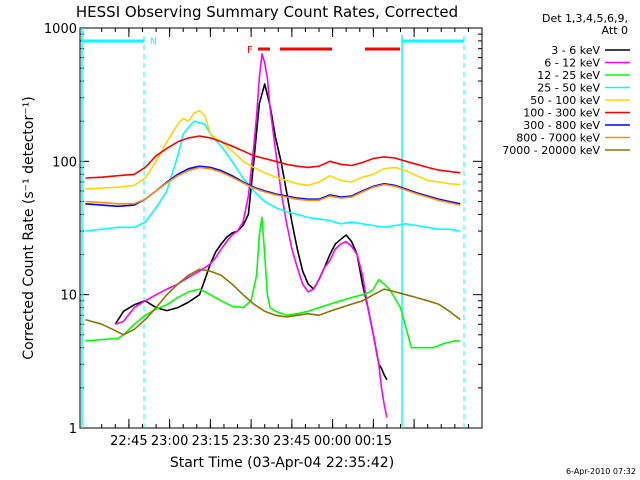 The width and height of the screenshot is (640, 480). I want to click on y-axis-label: Corrected Count Rate (s⁻¹ detector⁻¹), so click(29, 227).